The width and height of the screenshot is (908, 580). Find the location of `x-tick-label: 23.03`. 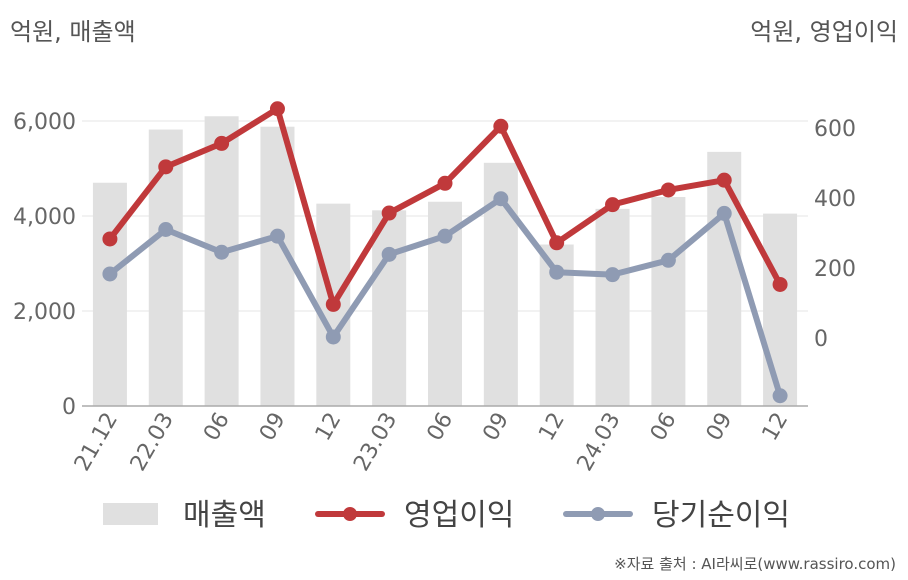

x-tick-label: 23.03 is located at coordinates (375, 442).